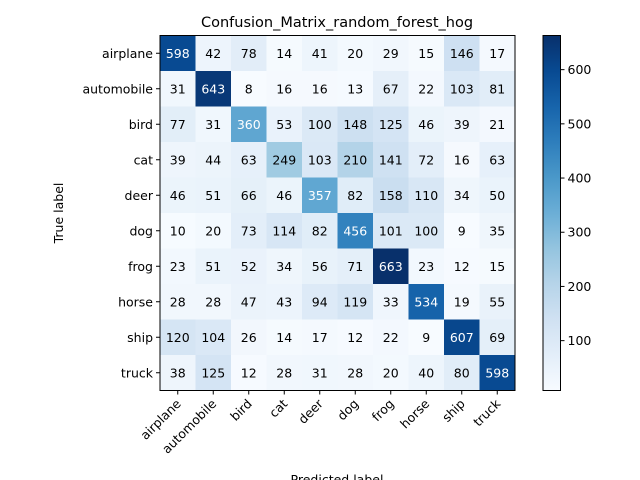  Describe the element at coordinates (355, 88) in the screenshot. I see `cell-value-label: 13` at that location.